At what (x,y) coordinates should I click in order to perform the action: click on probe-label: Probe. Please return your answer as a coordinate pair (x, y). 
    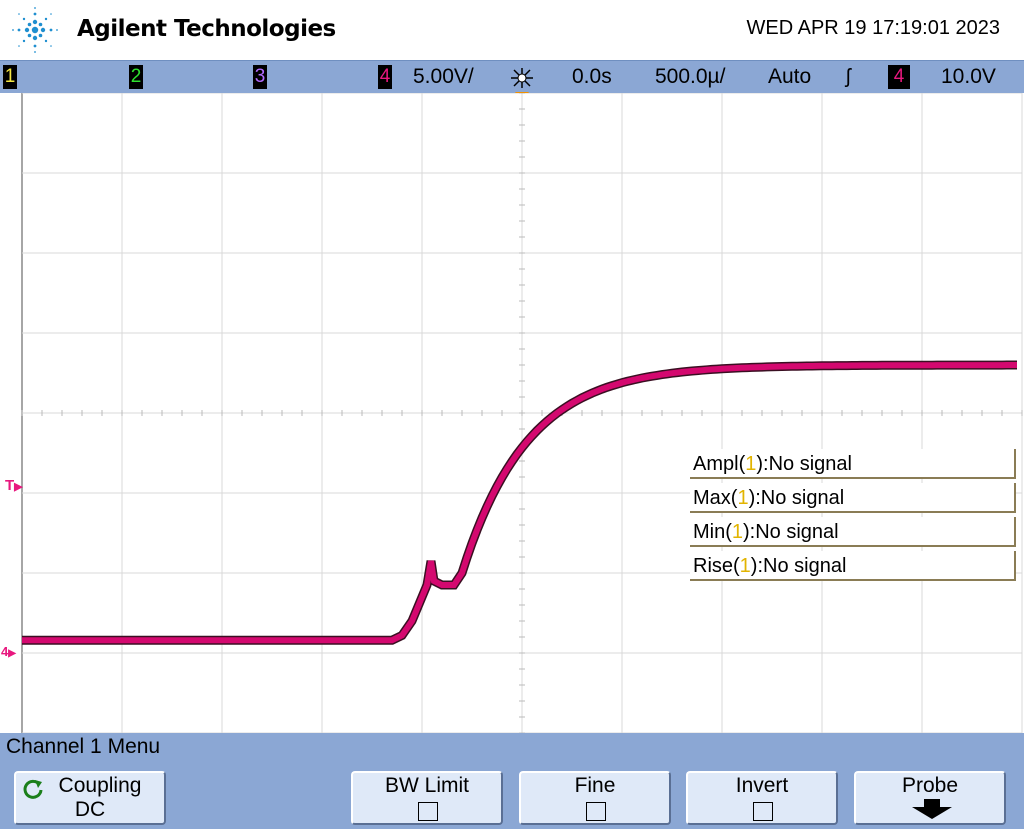
    Looking at the image, I should click on (930, 785).